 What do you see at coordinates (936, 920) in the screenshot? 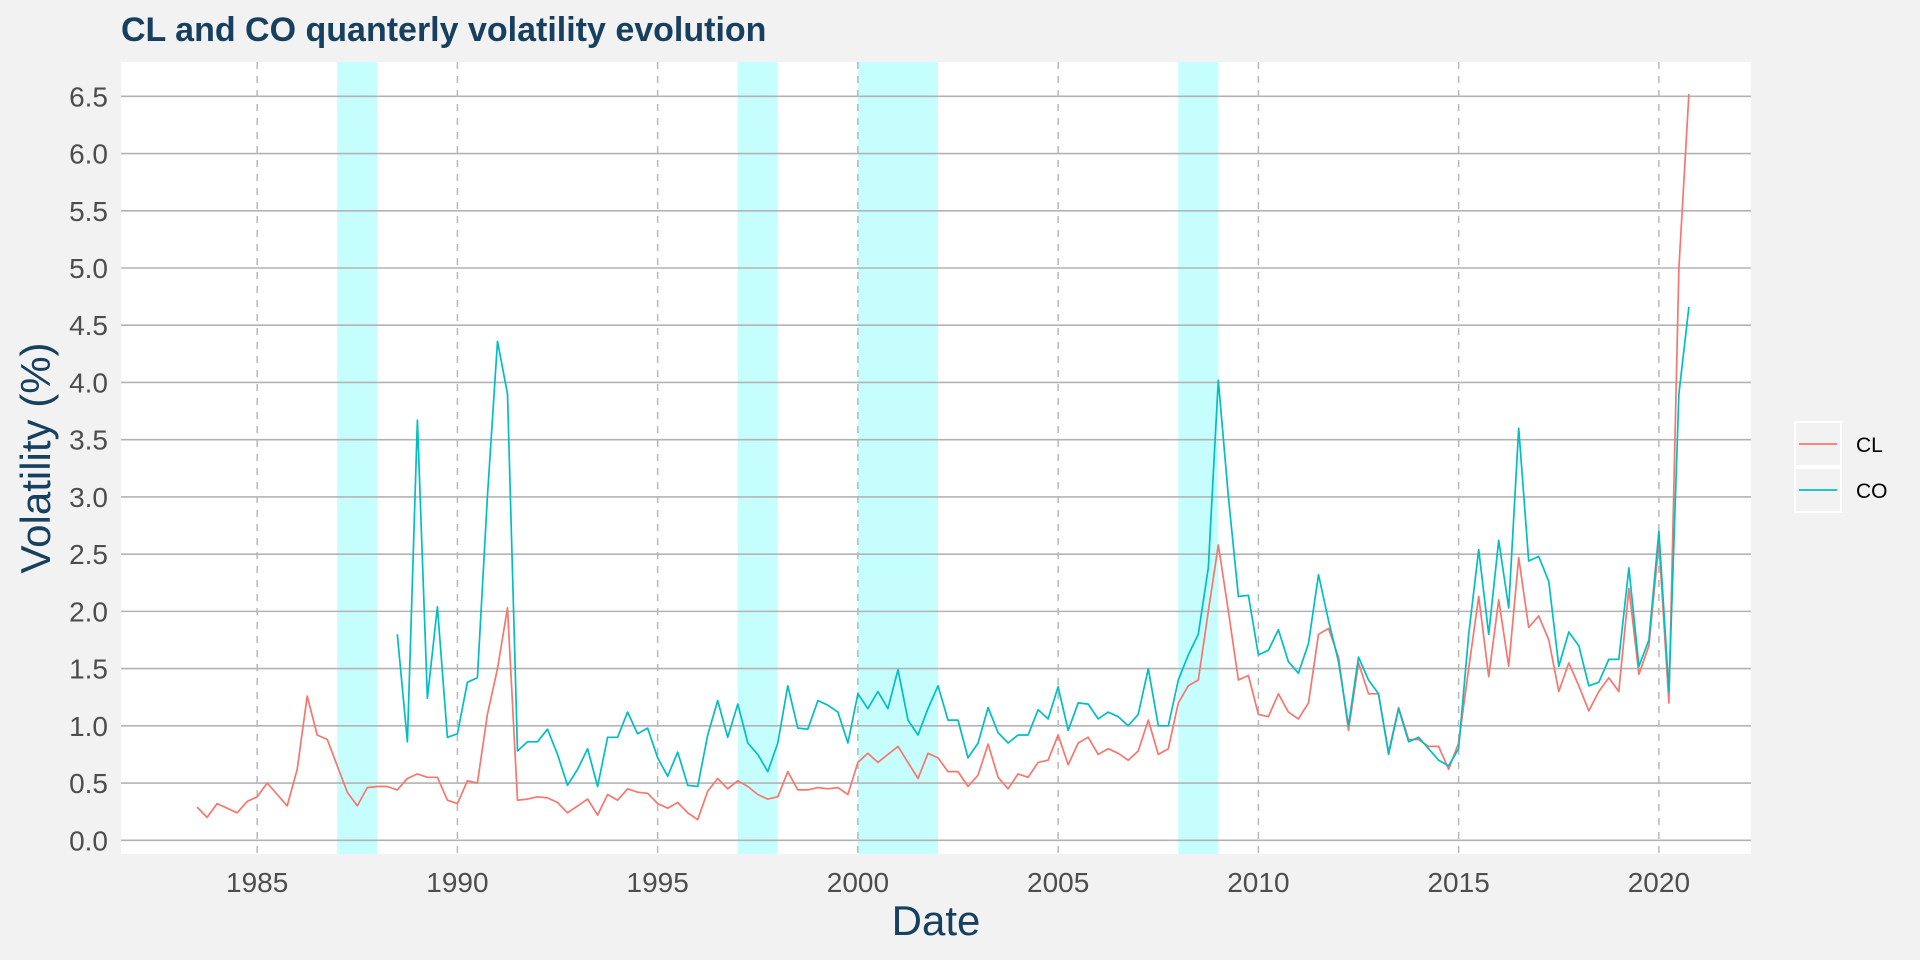
I see `x-axis-title: Date` at bounding box center [936, 920].